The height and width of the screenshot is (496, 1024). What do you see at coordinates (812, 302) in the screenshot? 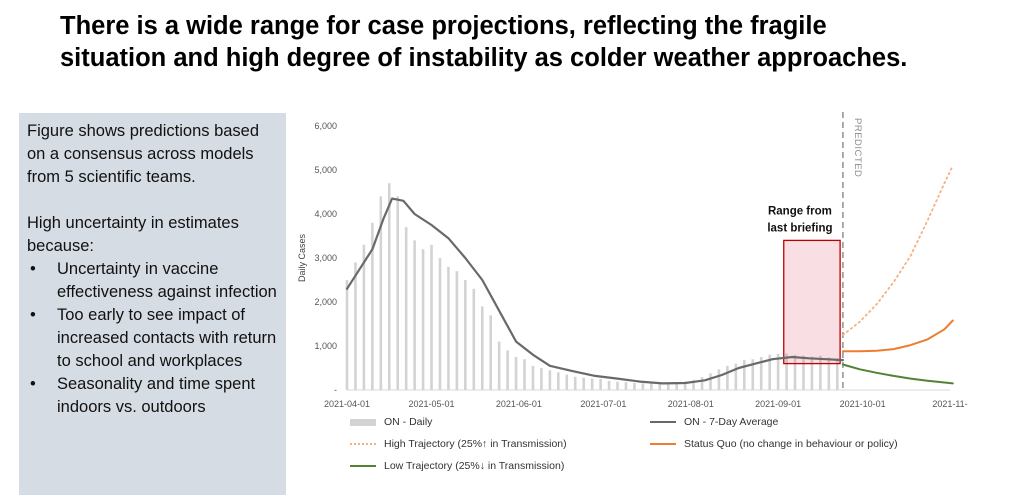
I see `briefing-range-box` at bounding box center [812, 302].